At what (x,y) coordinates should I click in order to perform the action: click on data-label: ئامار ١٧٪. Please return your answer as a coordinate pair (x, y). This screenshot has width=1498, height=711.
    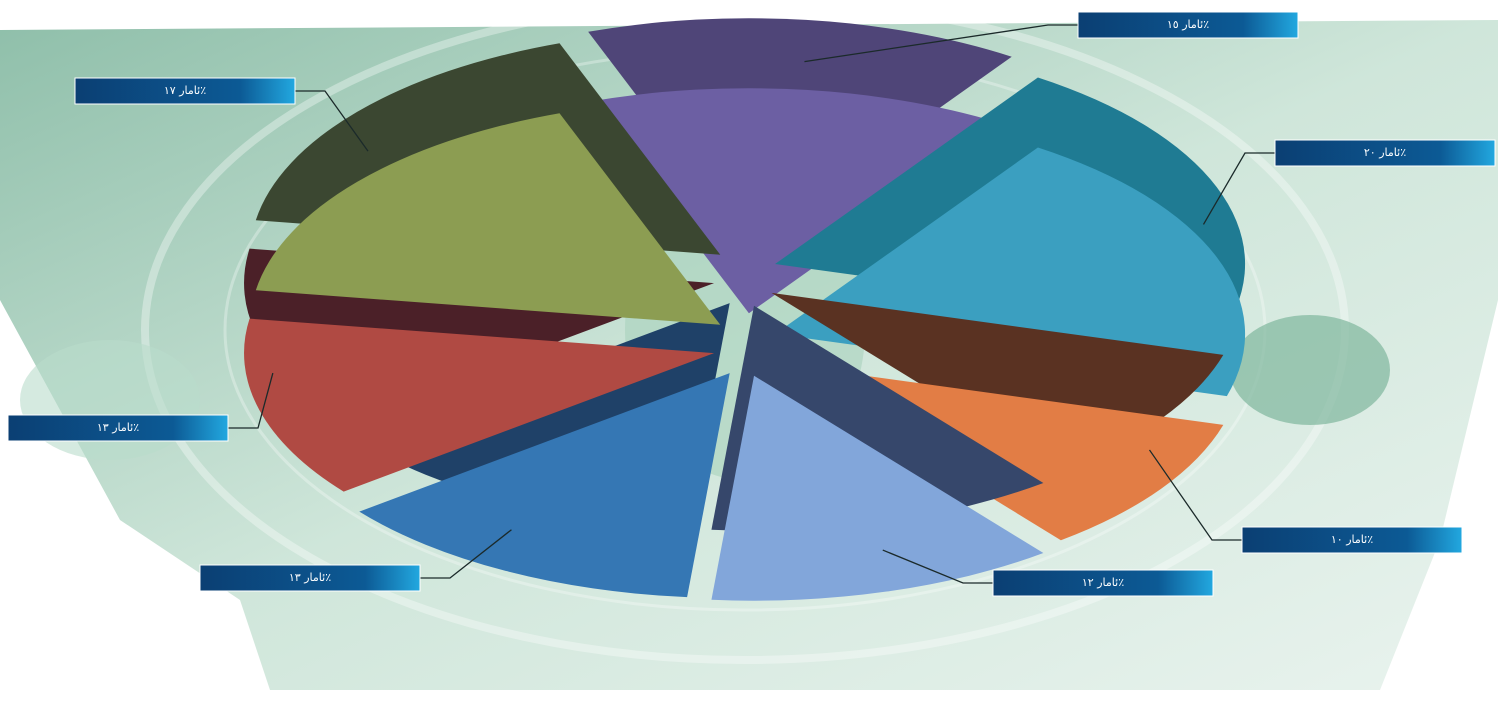
    Looking at the image, I should click on (185, 90).